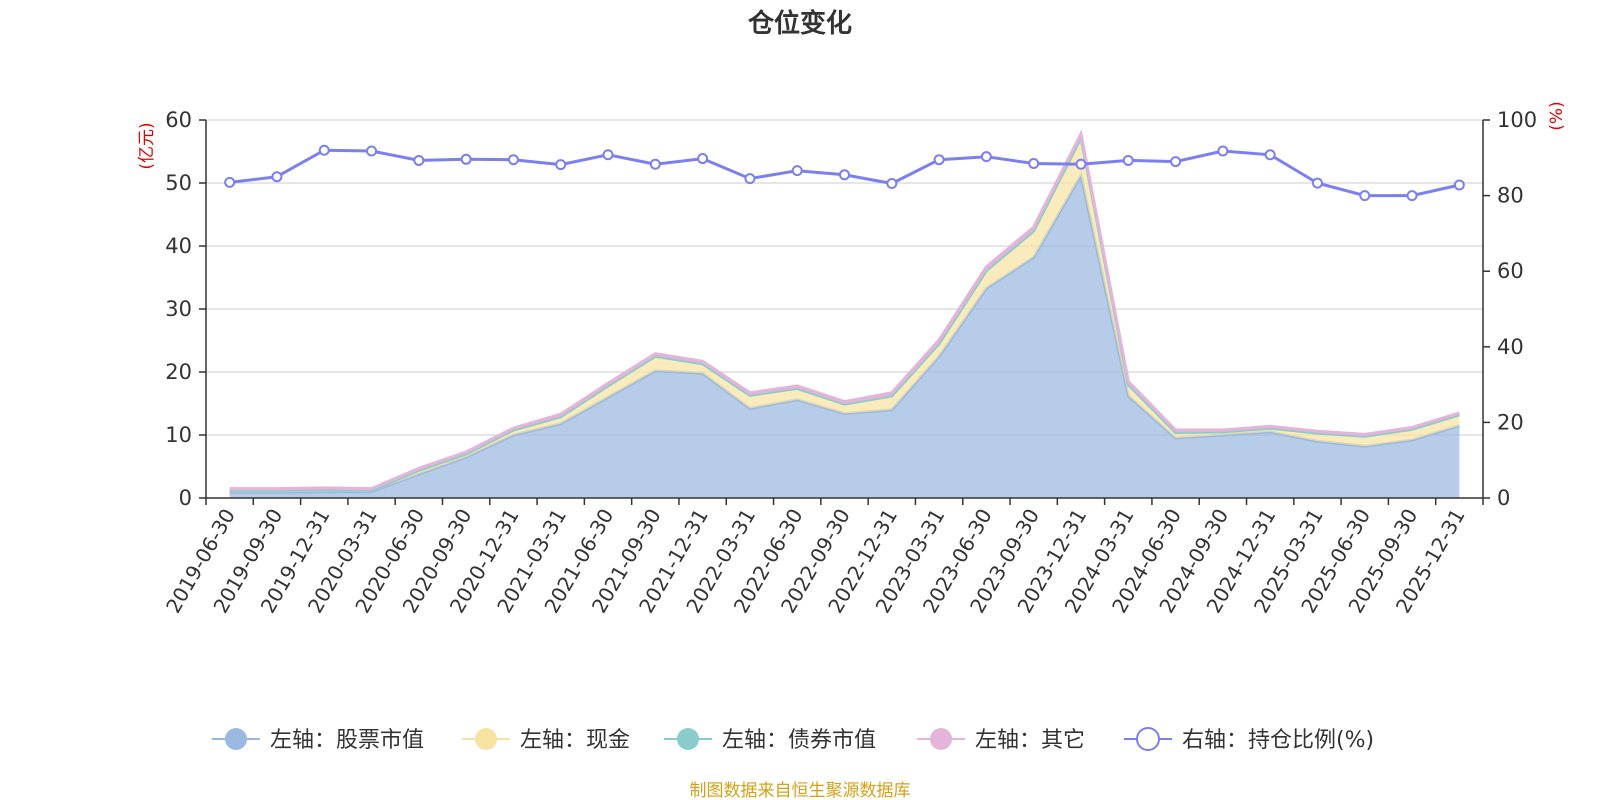  What do you see at coordinates (1517, 120) in the screenshot?
I see `right-tick-label: 100` at bounding box center [1517, 120].